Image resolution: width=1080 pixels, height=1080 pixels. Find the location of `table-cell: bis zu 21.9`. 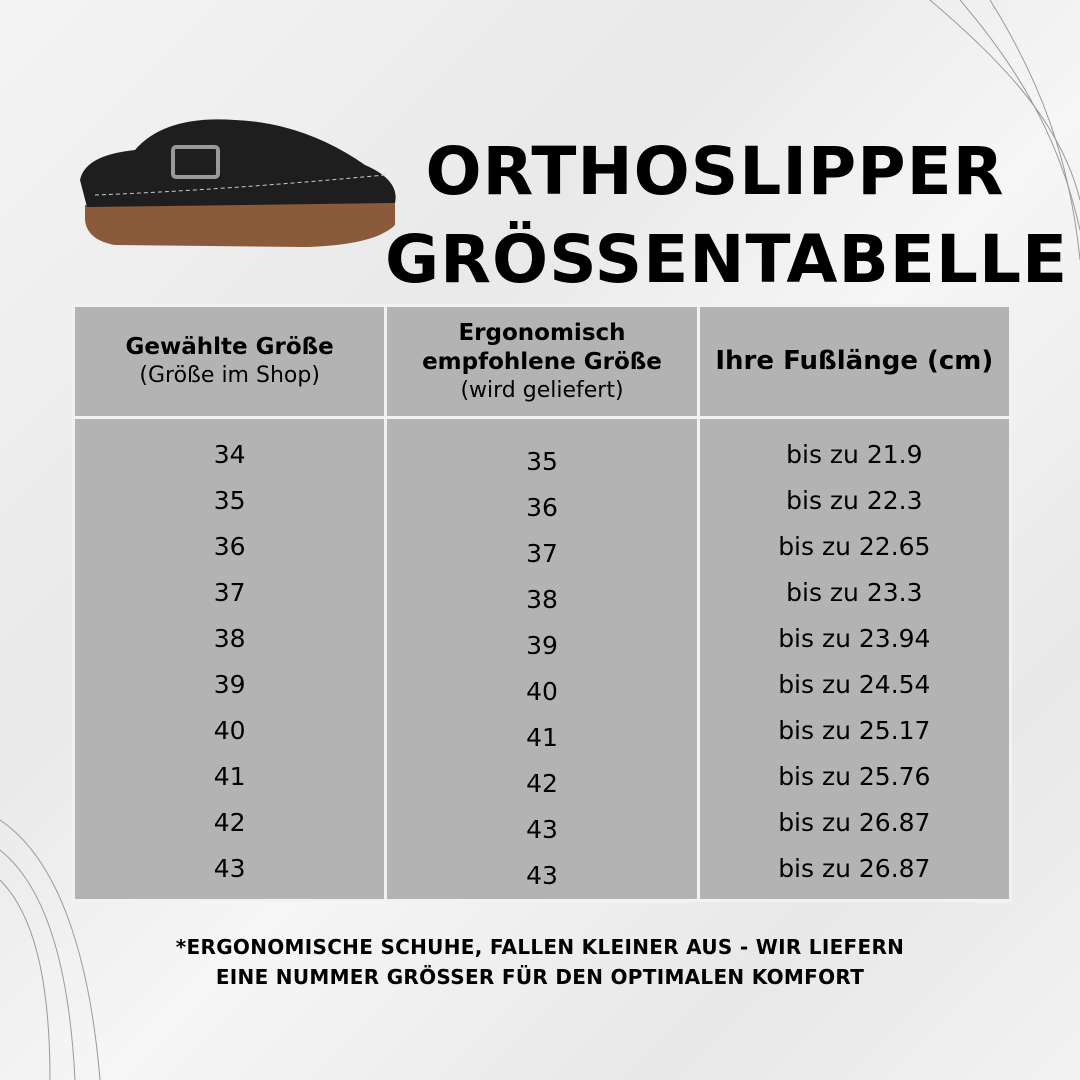

table-cell: bis zu 21.9 is located at coordinates (854, 454).